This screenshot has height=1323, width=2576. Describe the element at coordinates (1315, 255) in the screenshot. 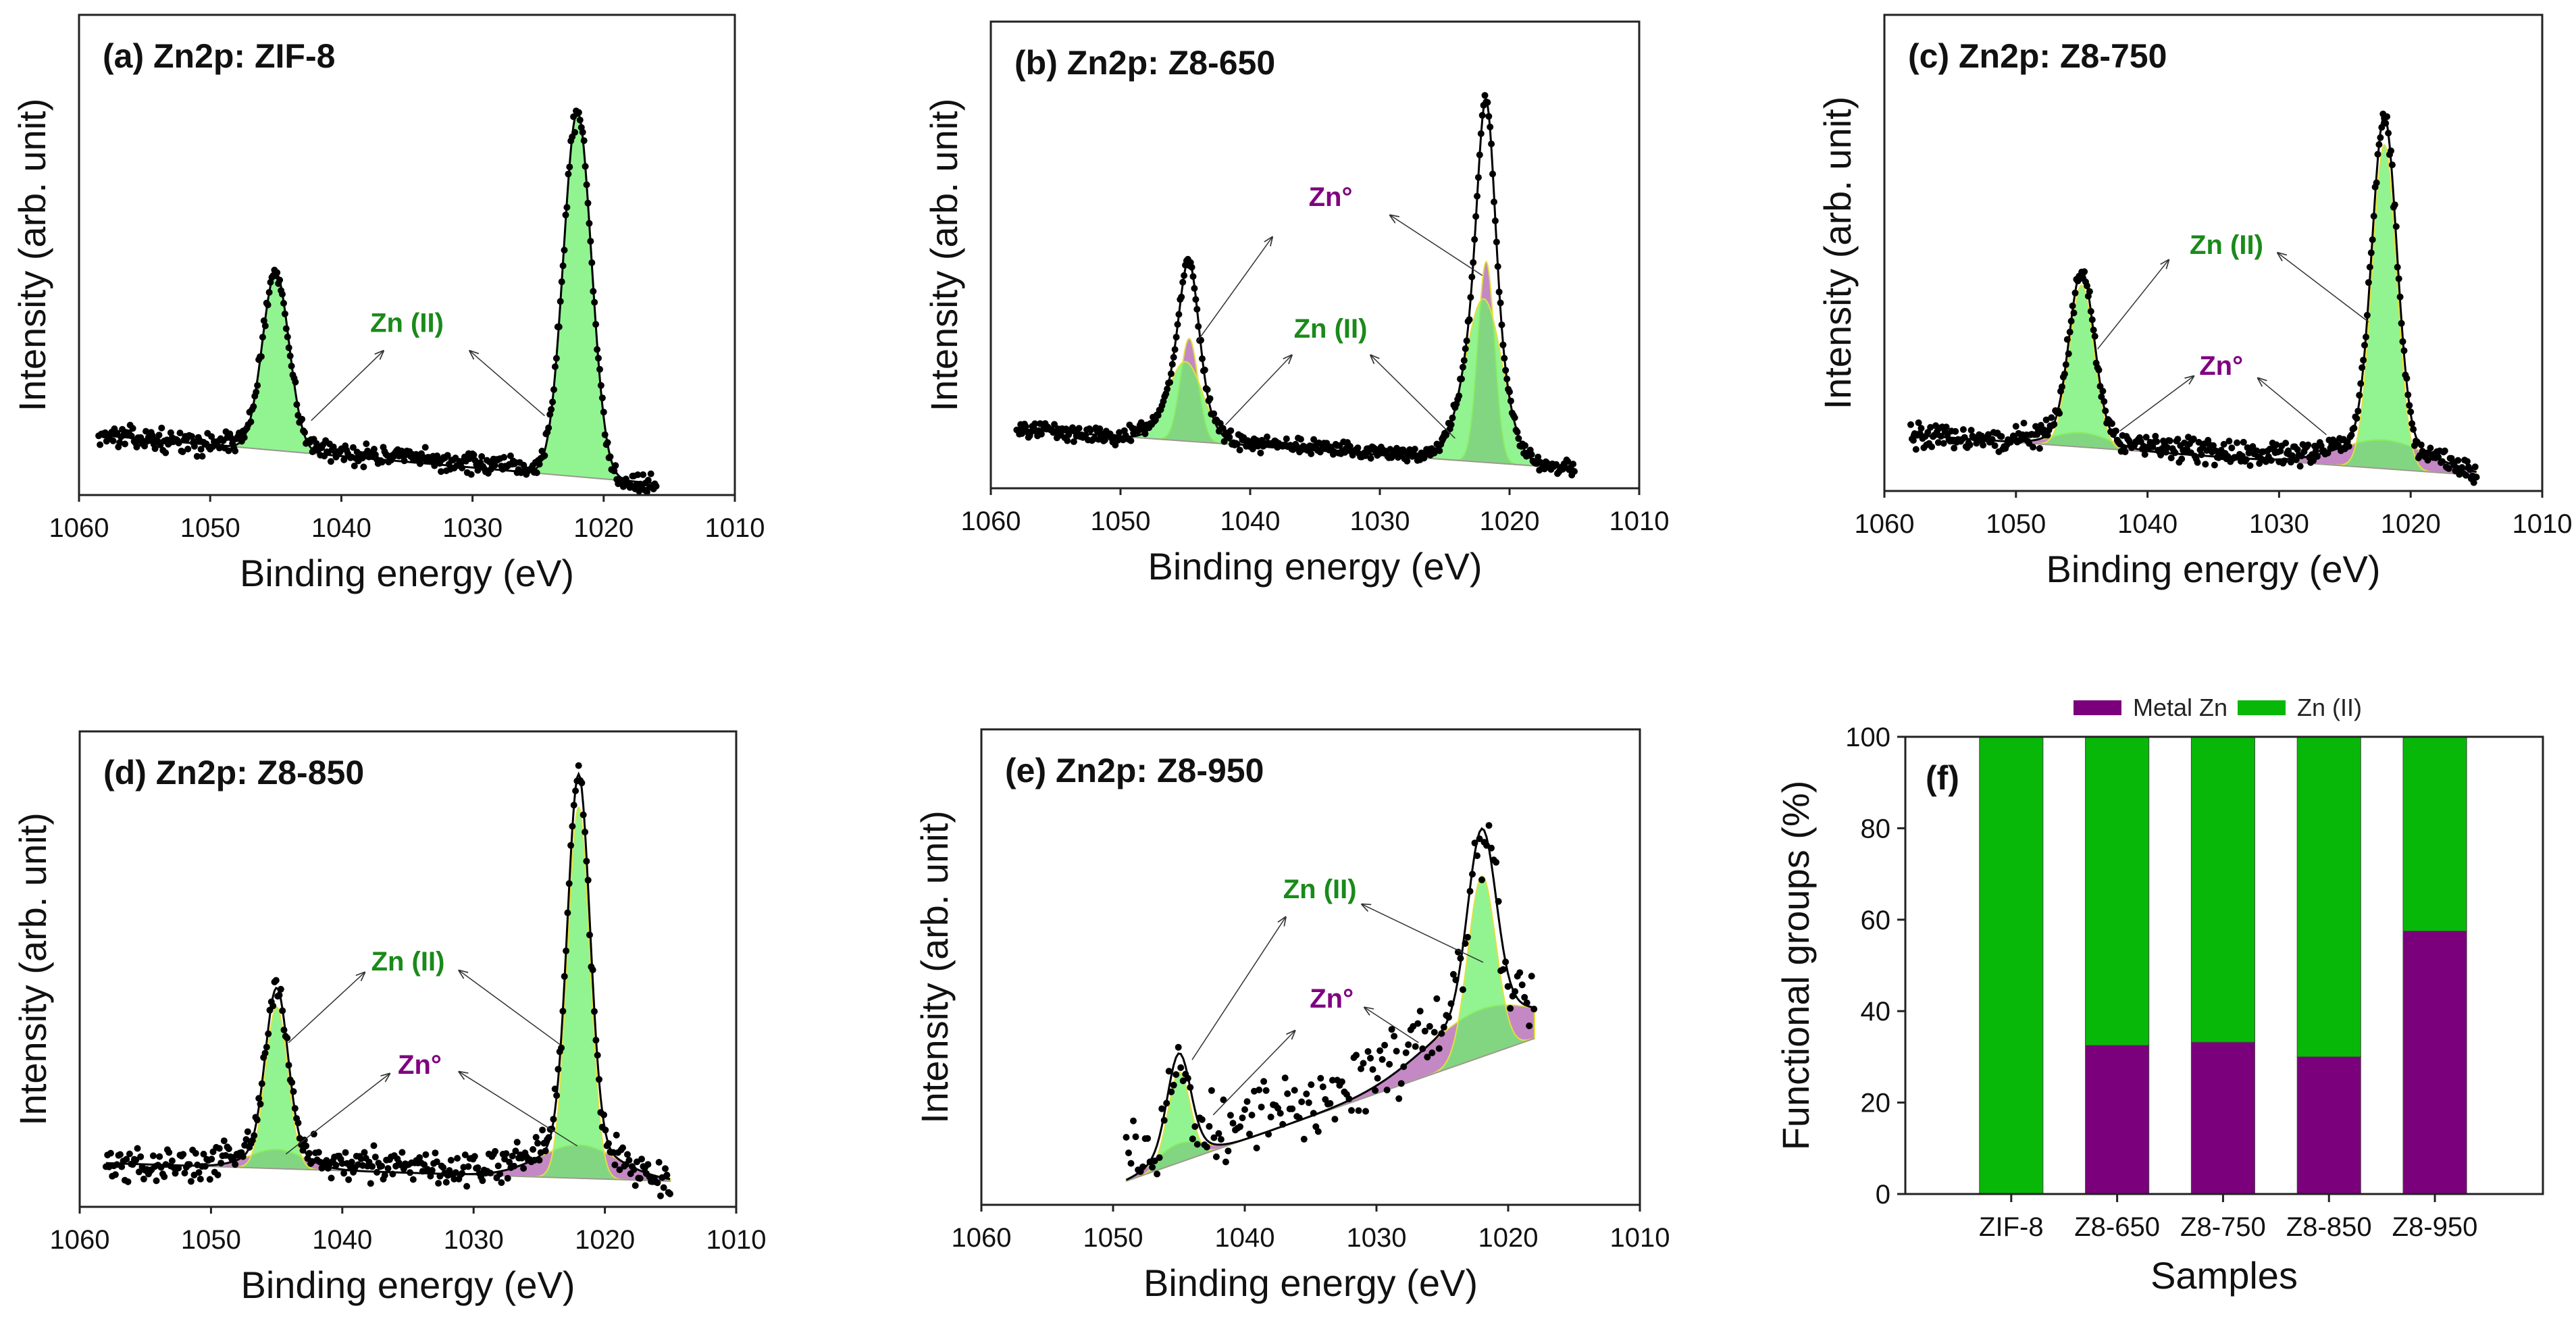

I see `plot-frame` at that location.